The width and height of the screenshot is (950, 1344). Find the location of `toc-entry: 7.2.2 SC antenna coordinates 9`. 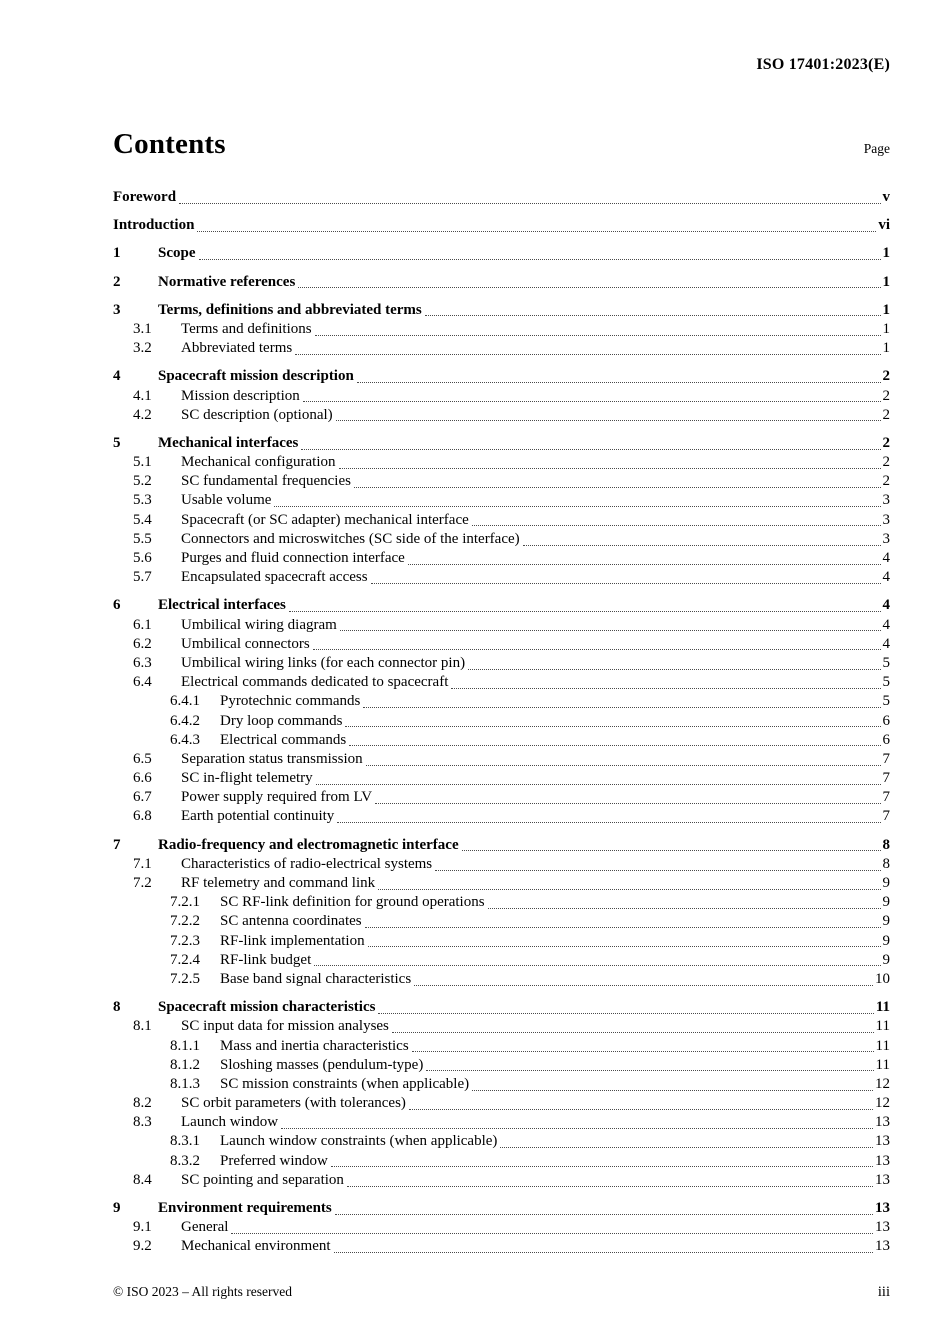

toc-entry: 7.2.2 SC antenna coordinates 9 is located at coordinates (501, 921).